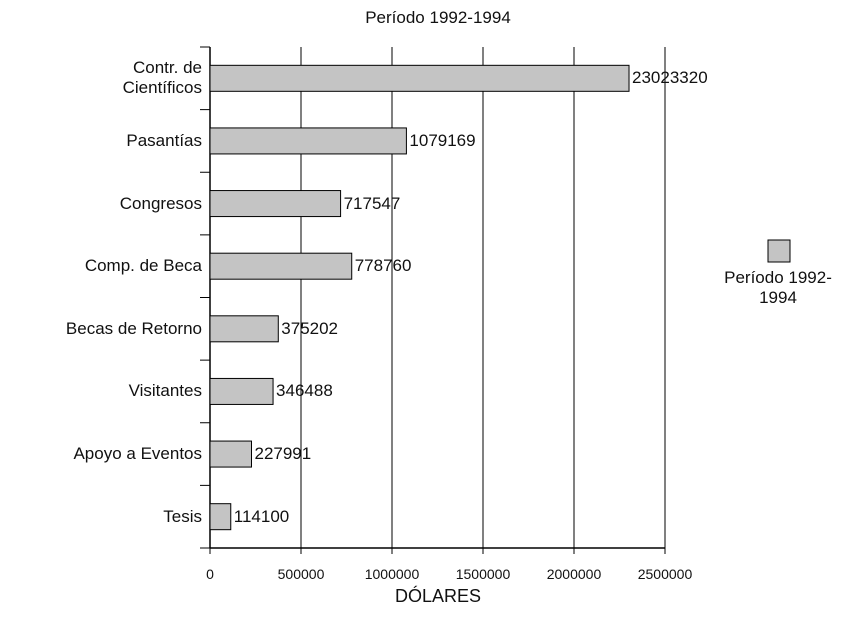  I want to click on legend-swatch, so click(779, 251).